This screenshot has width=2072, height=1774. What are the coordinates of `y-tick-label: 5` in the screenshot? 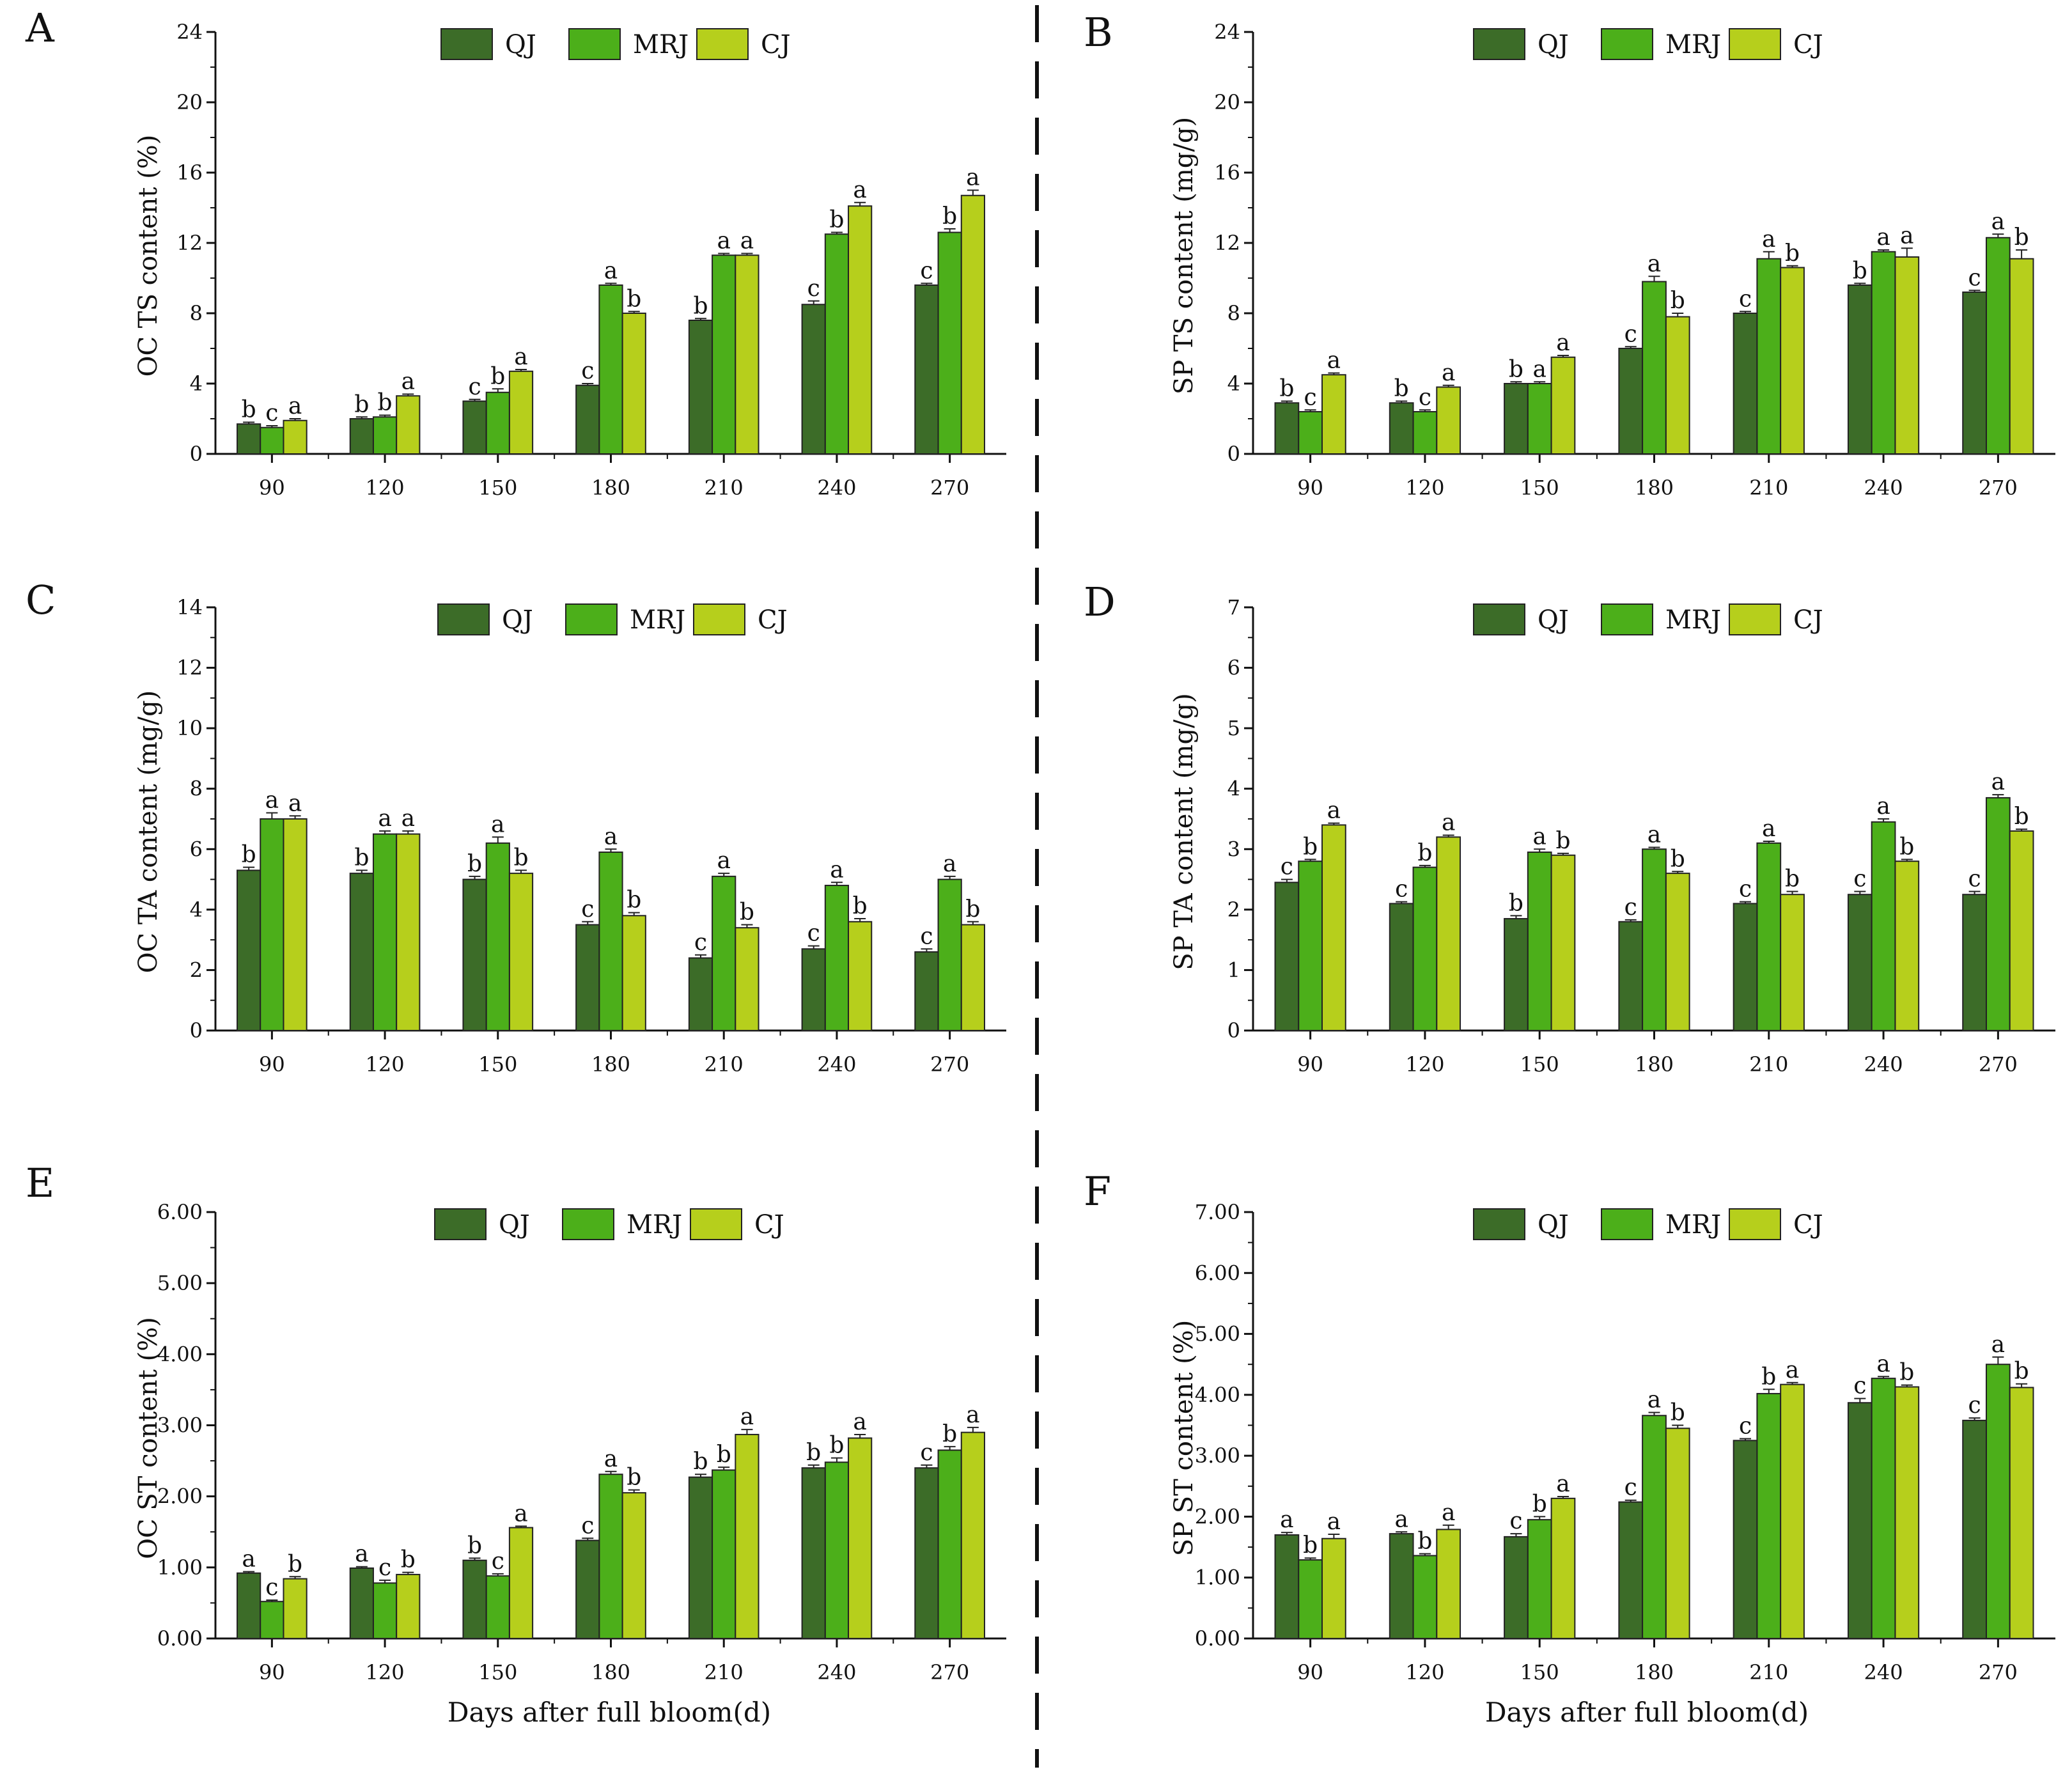 It's located at (1233, 728).